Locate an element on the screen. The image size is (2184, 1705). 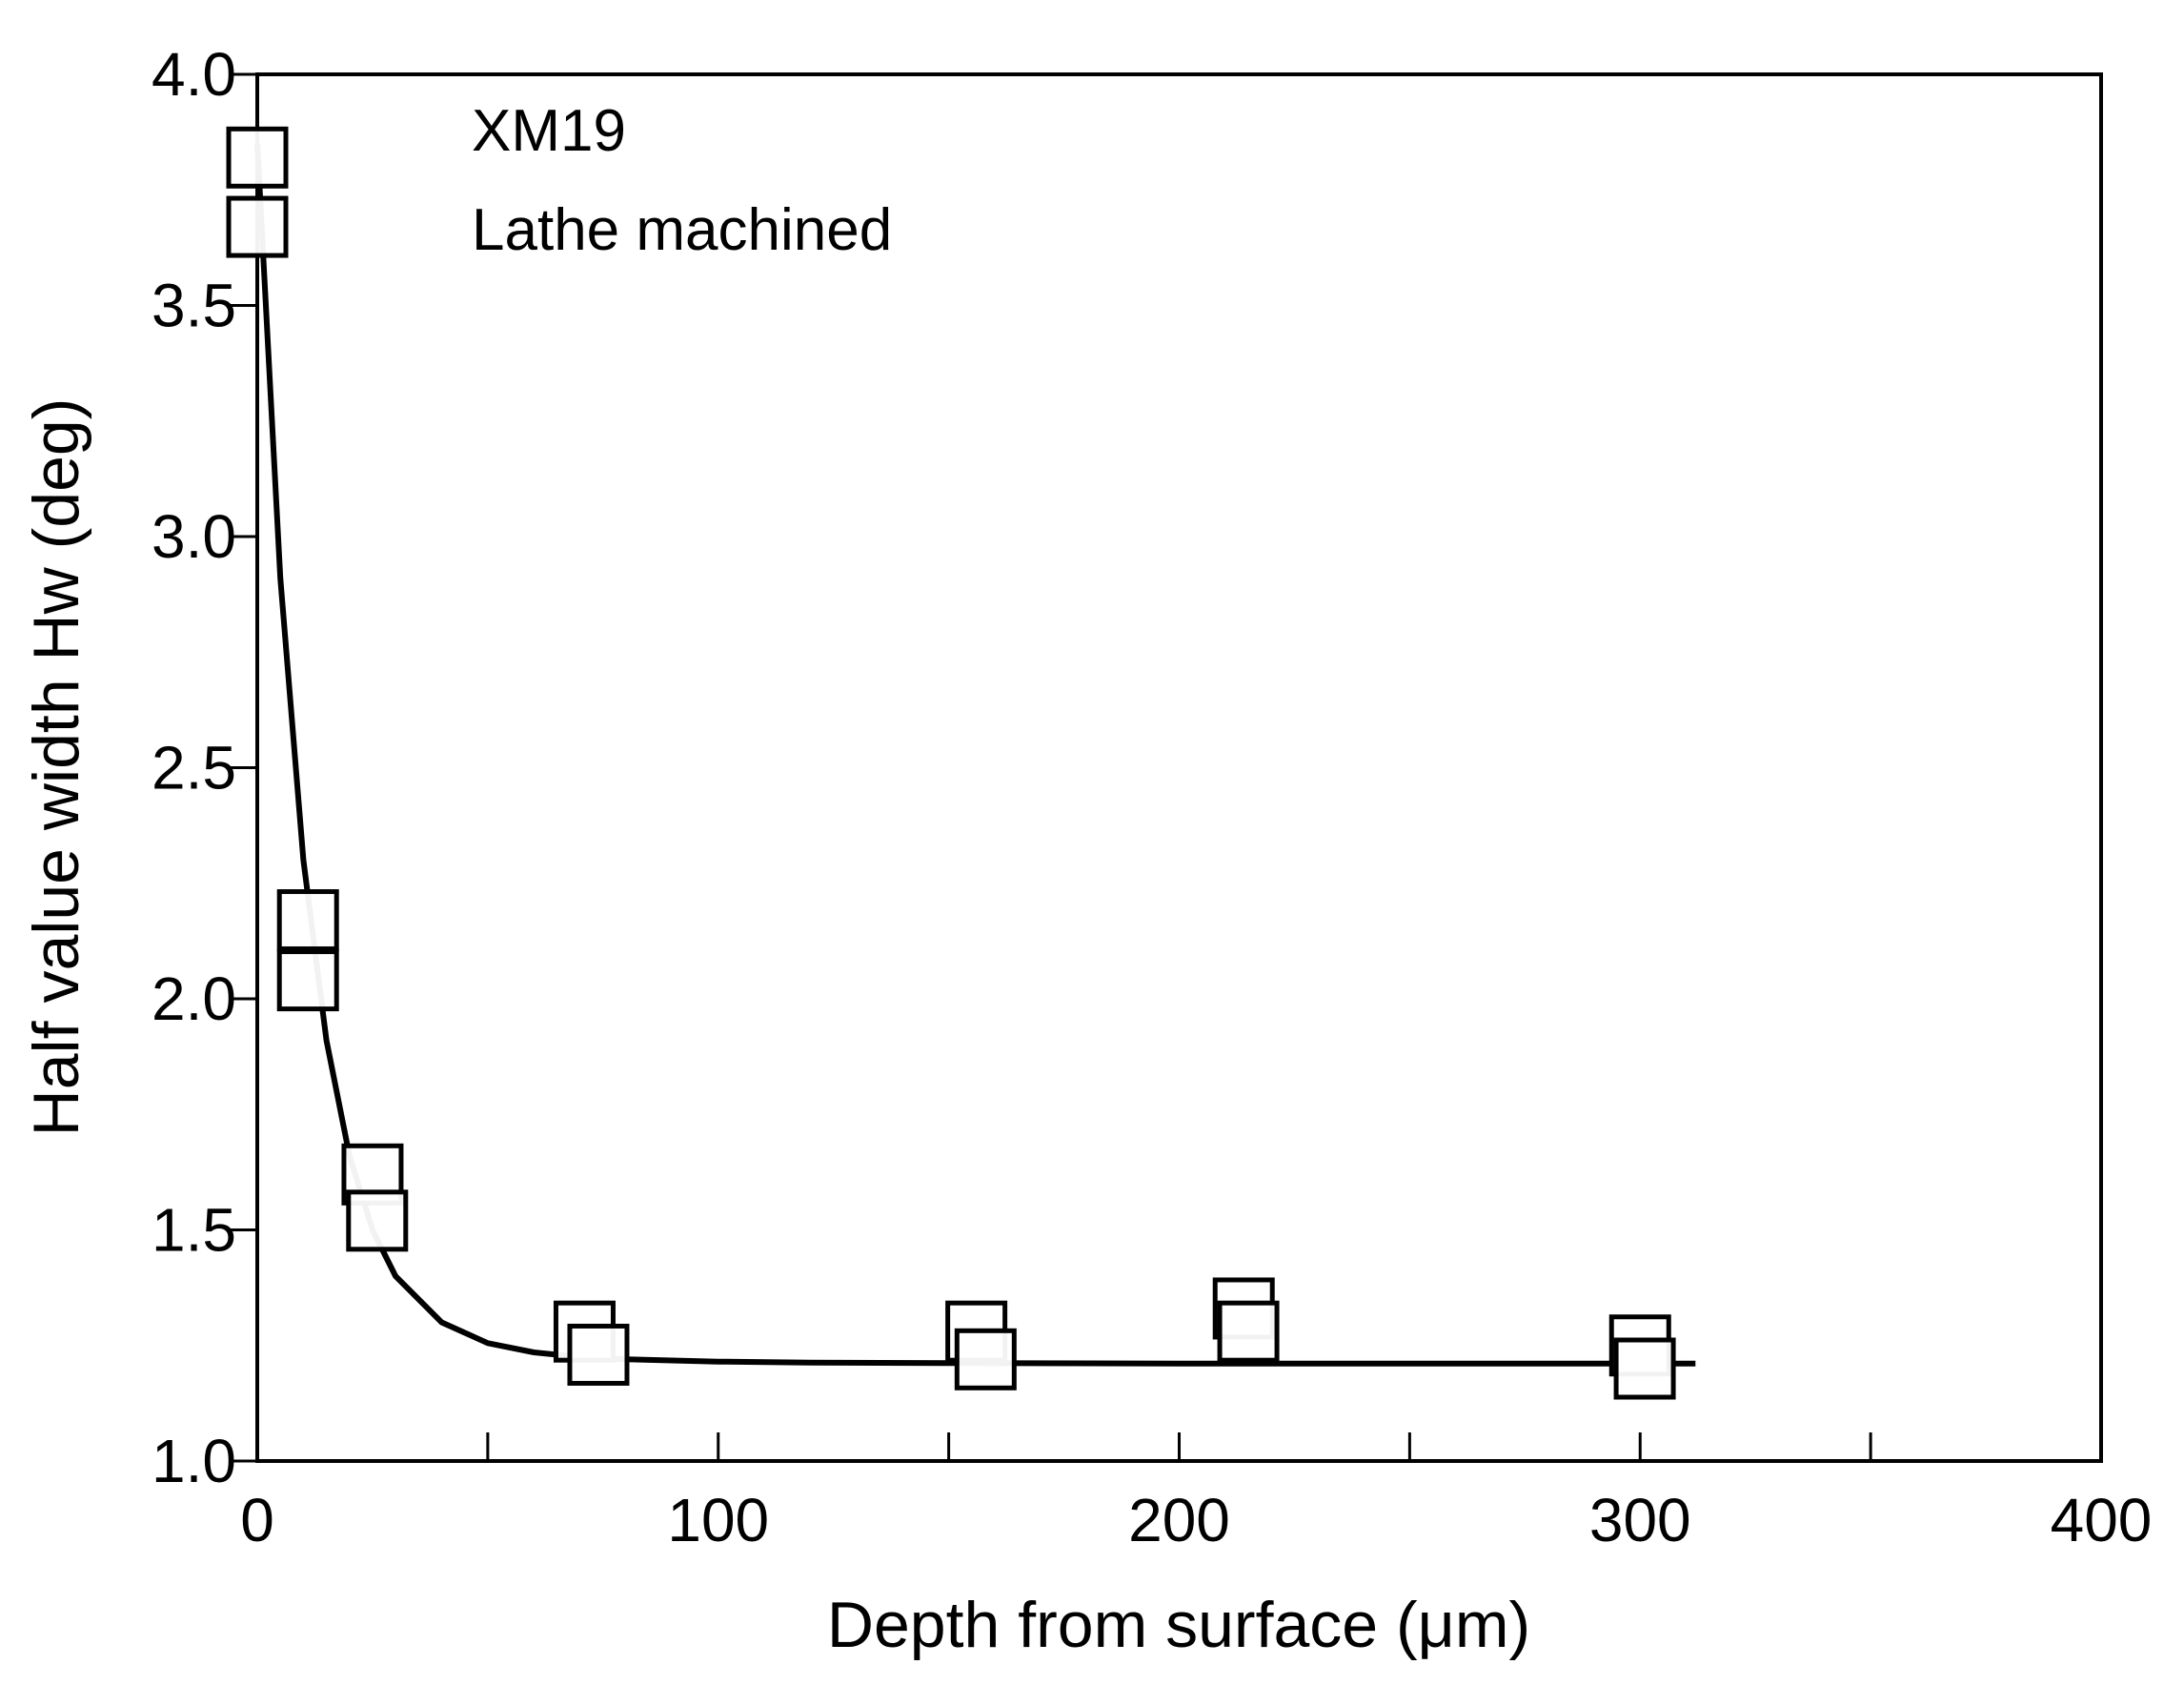
y-axis-ticks: 1.0 1.5 2.0 2.5 3.0 3.5 4.0 is located at coordinates (204, 767).